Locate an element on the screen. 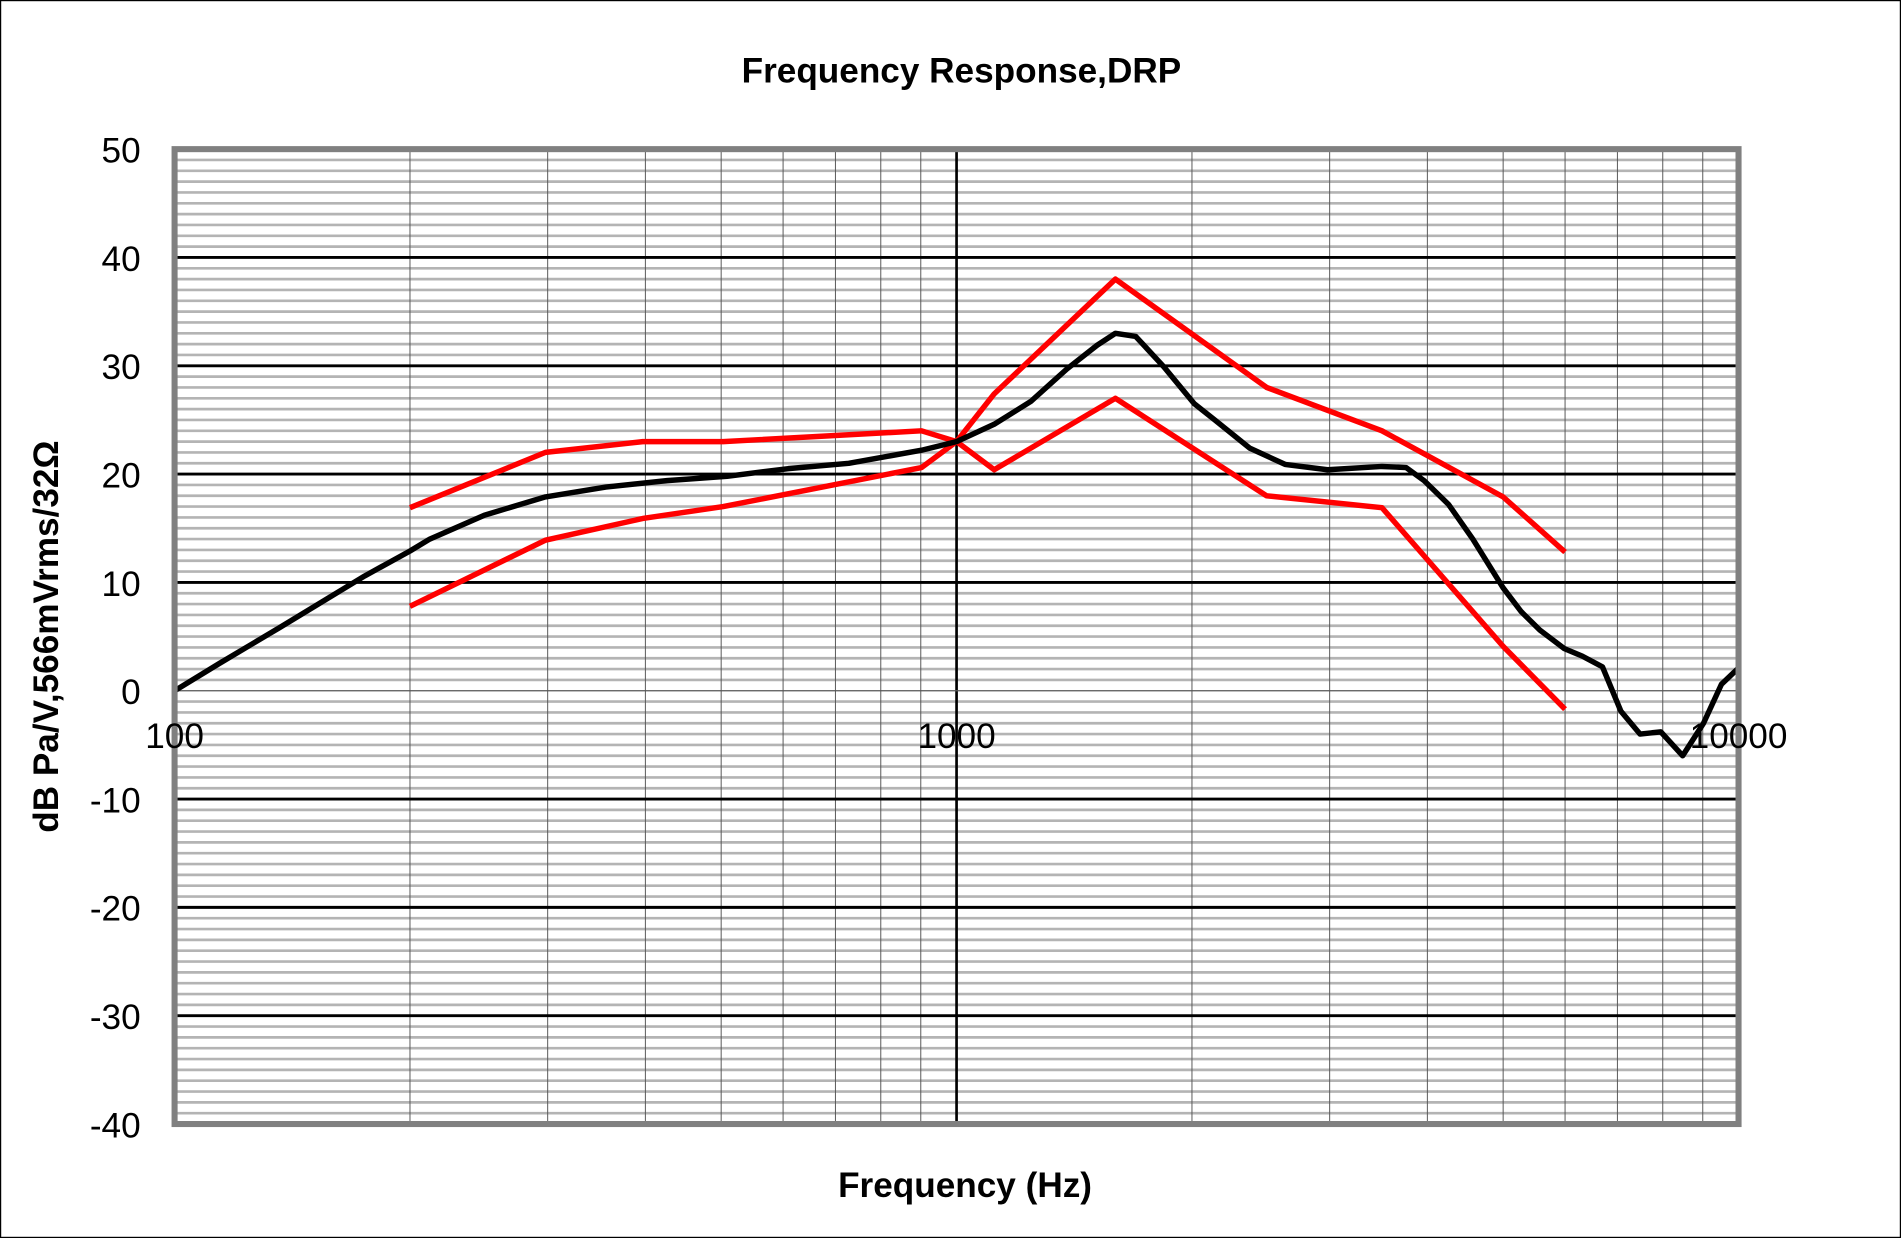 Image resolution: width=1901 pixels, height=1238 pixels. y-tick-label: -10 is located at coordinates (115, 800).